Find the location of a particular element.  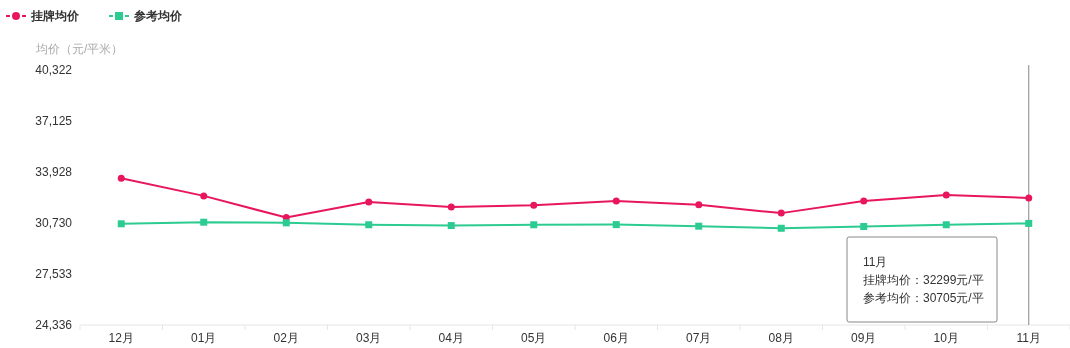

annotation: 参考均价：30705元/平 is located at coordinates (923, 298).